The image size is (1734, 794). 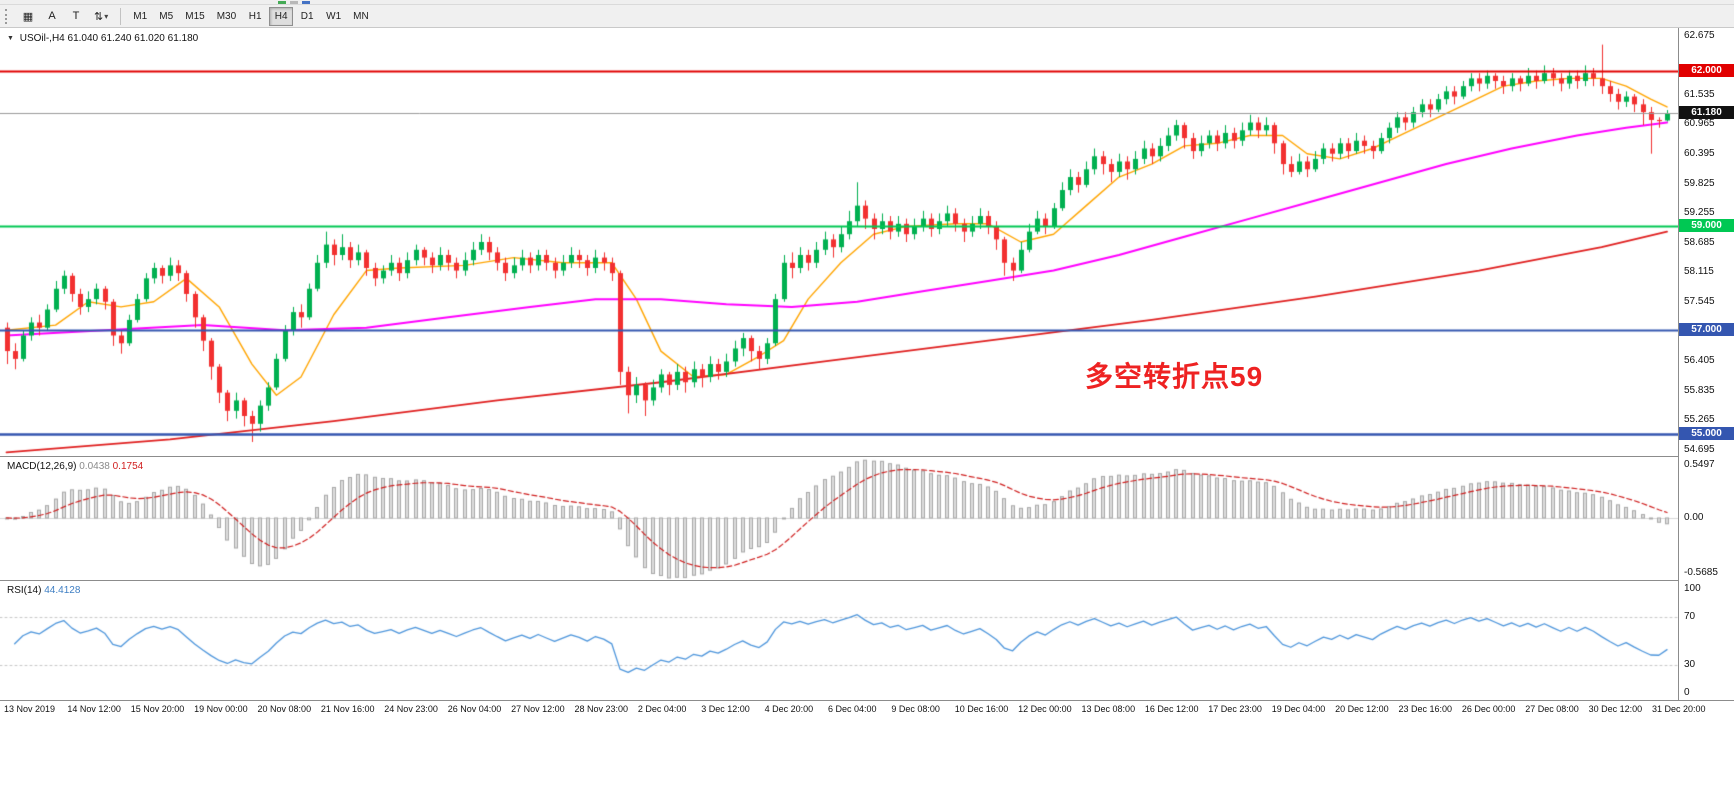 What do you see at coordinates (1699, 301) in the screenshot?
I see `scale-tick-label: 57.545` at bounding box center [1699, 301].